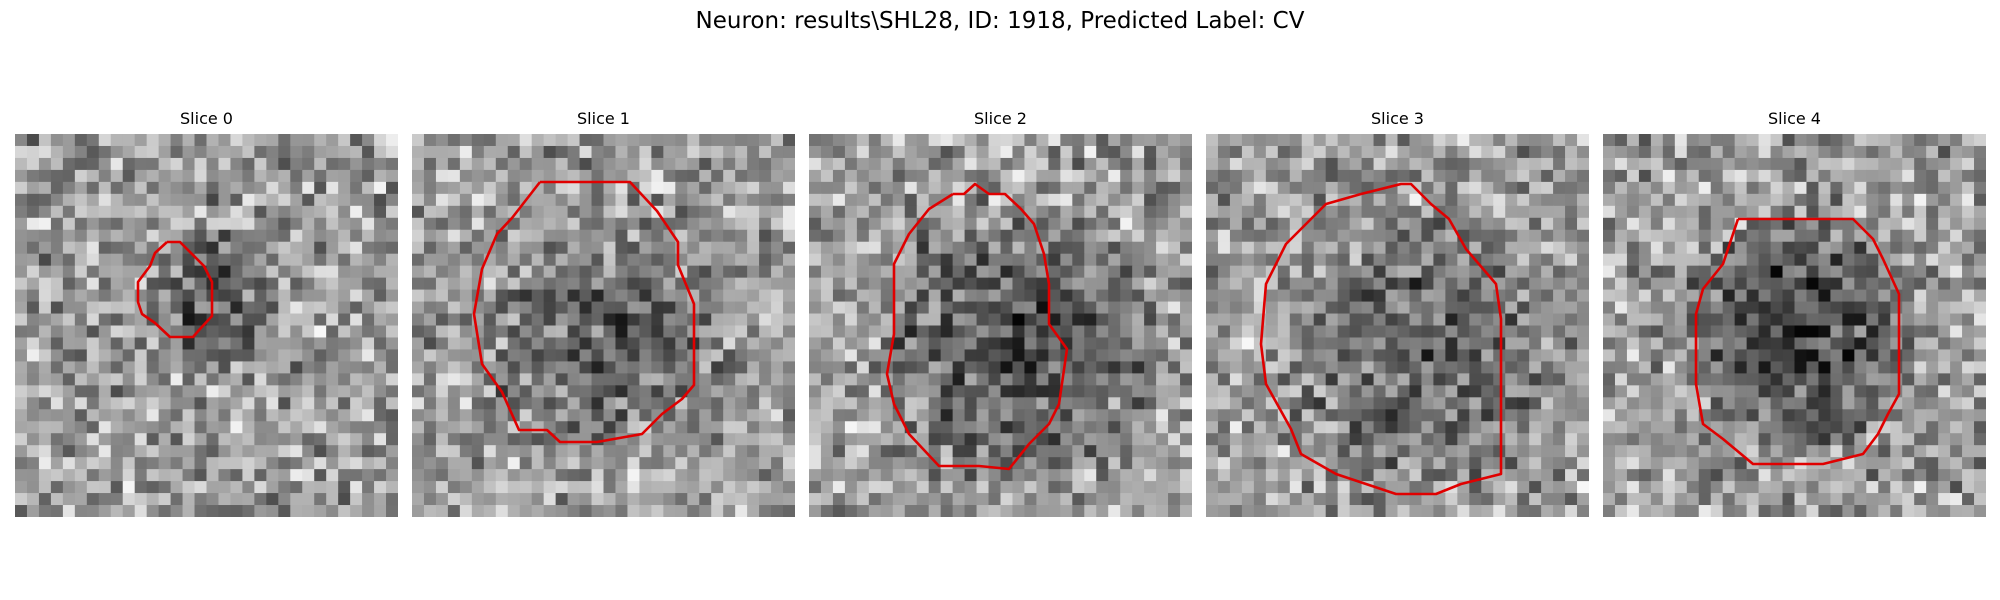 The width and height of the screenshot is (2000, 600). I want to click on slice-title-1: Slice 1, so click(603, 118).